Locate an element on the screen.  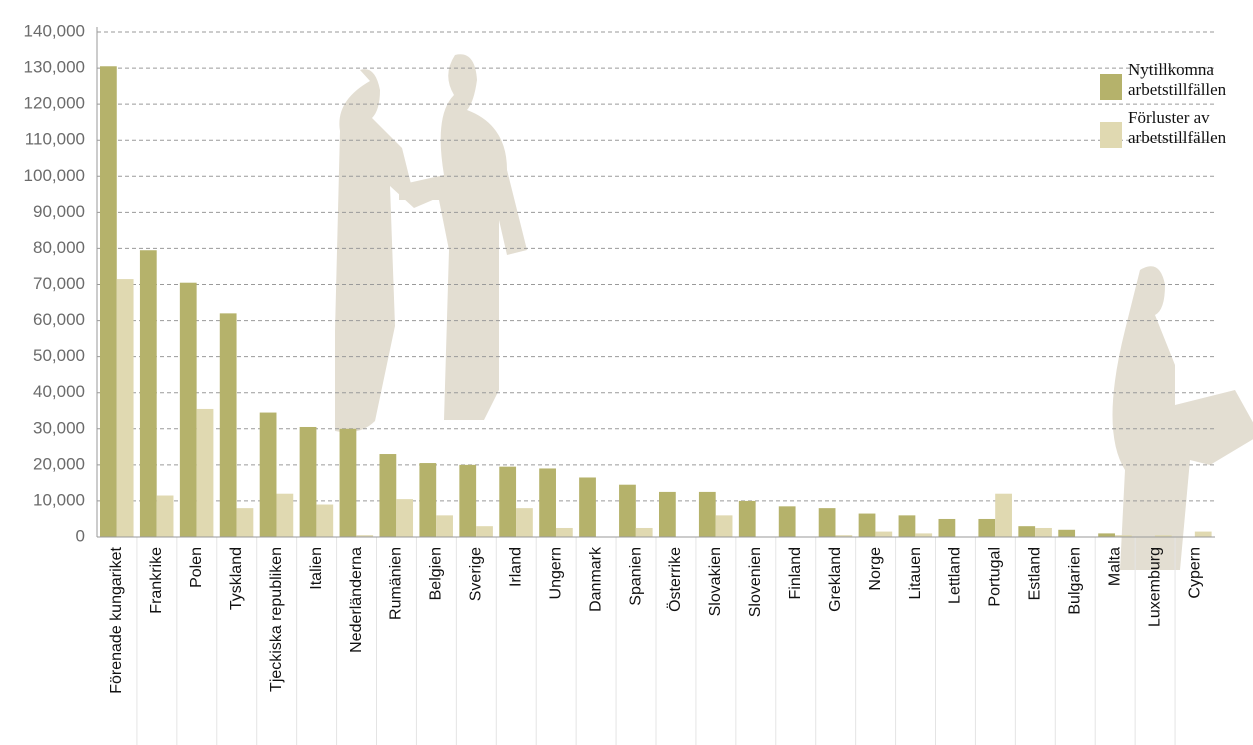
x-tick-label: Österrike is located at coordinates (675, 579).